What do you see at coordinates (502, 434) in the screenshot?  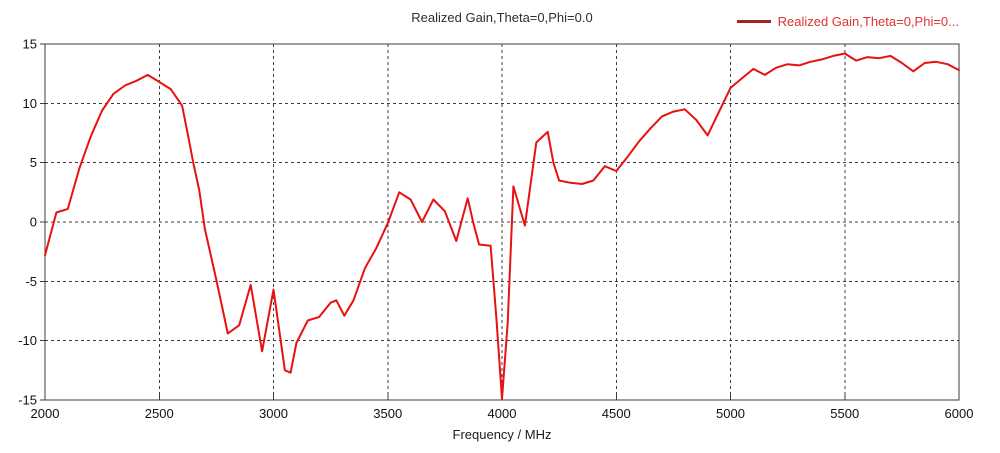 I see `x-axis-label: Frequency / MHz` at bounding box center [502, 434].